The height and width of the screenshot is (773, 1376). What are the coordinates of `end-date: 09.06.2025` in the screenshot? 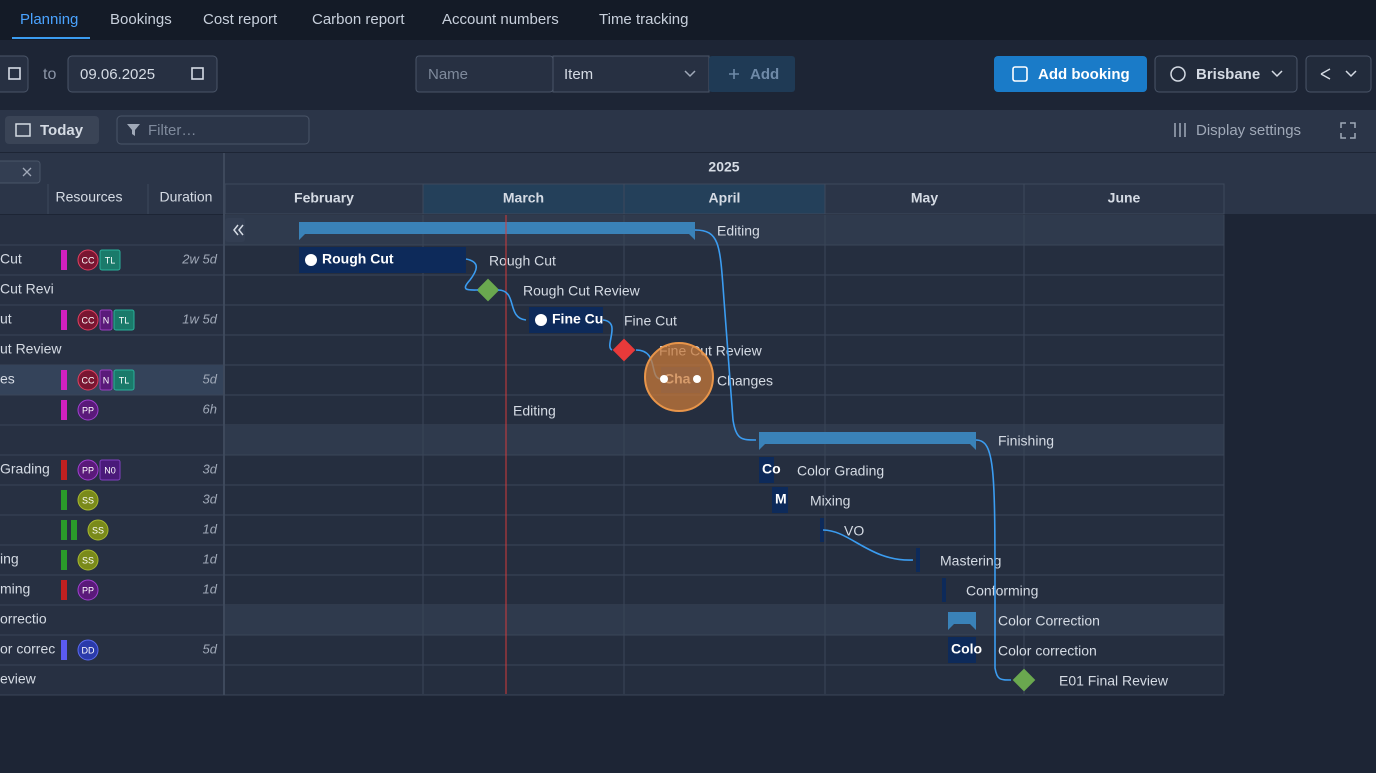 It's located at (117, 74).